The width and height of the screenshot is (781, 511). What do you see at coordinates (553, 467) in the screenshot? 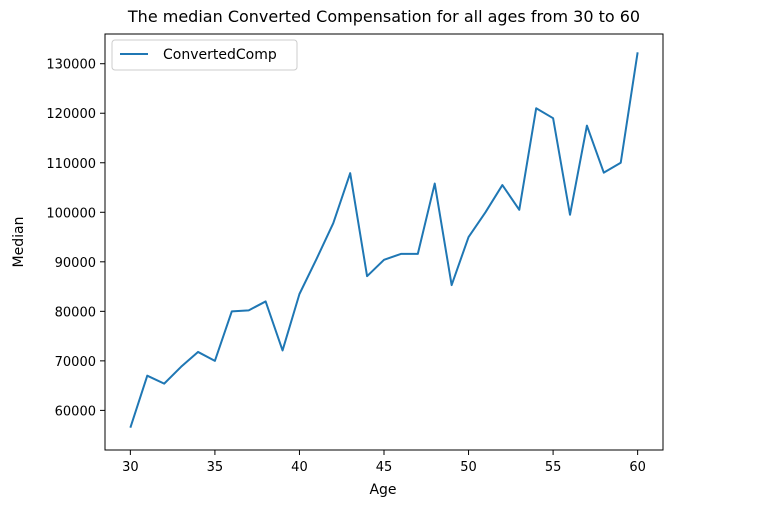
I see `x-tick-label: 55` at bounding box center [553, 467].